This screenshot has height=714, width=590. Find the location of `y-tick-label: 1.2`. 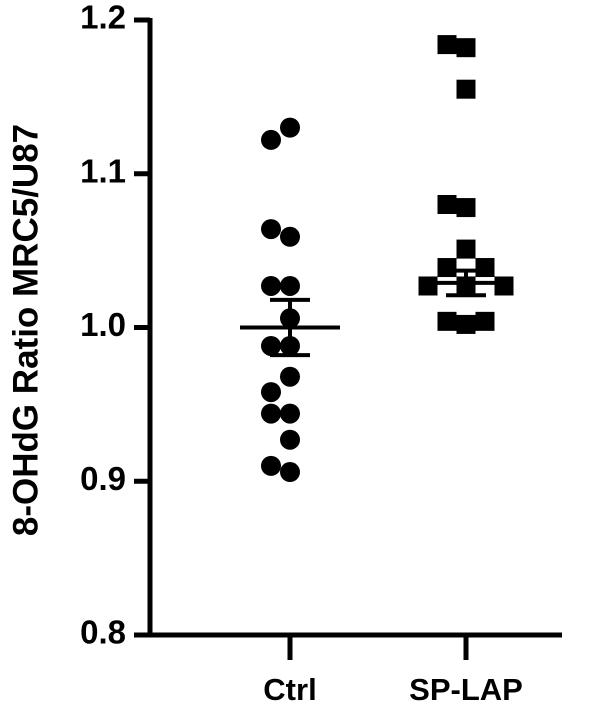

y-tick-label: 1.2 is located at coordinates (103, 18).